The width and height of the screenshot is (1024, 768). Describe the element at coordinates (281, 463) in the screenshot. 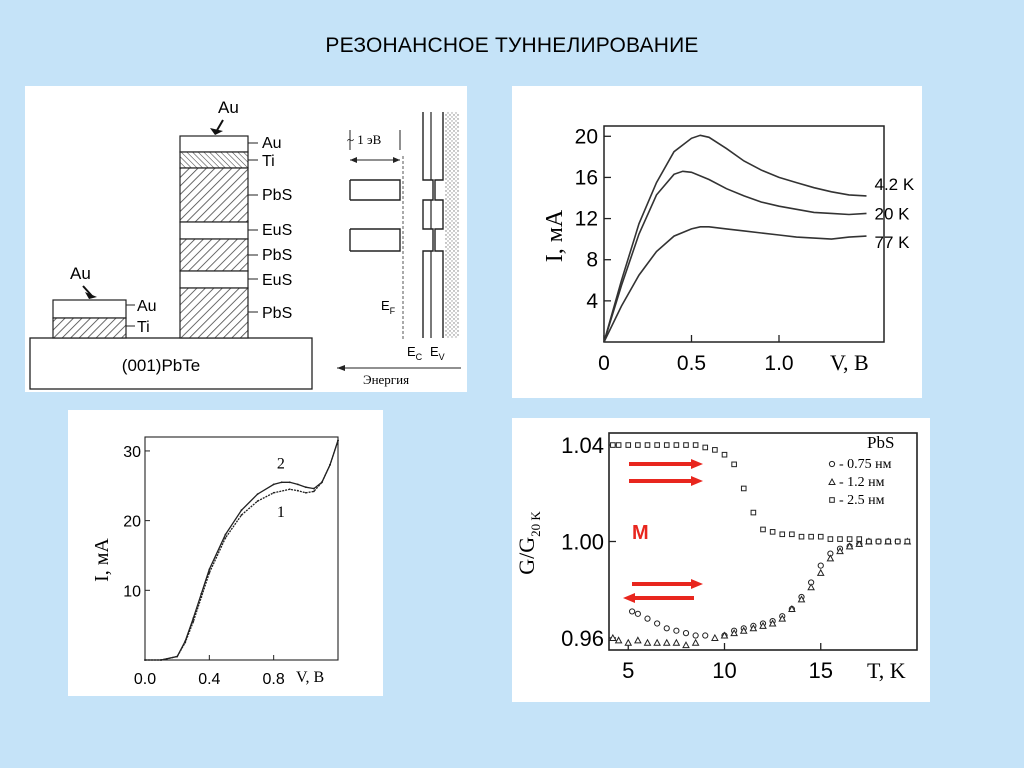

I see `series-label-2: 2` at that location.